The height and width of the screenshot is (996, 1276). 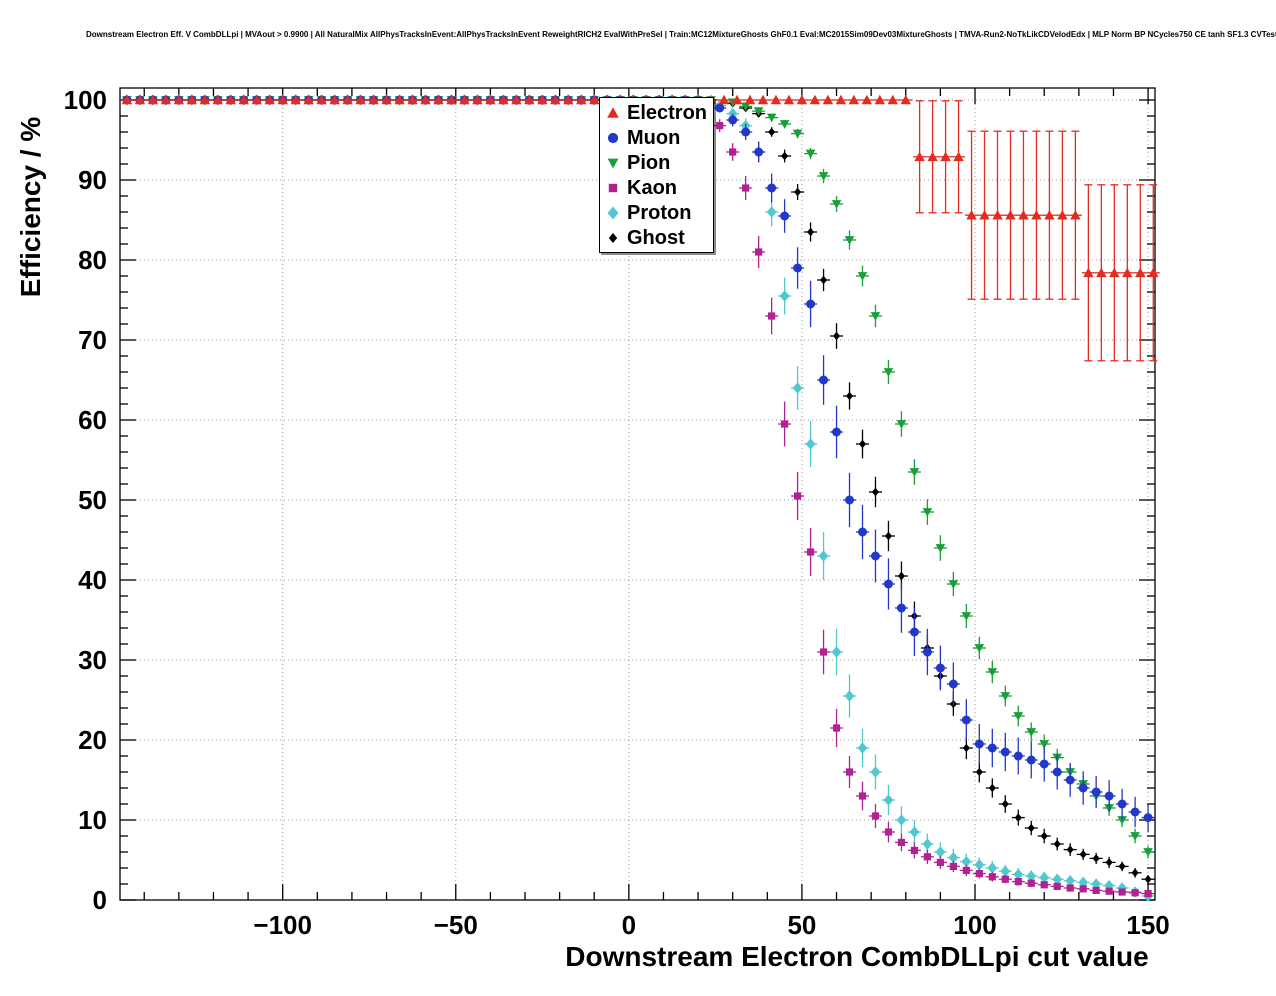 I want to click on legend-label: Ghost, so click(x=656, y=237).